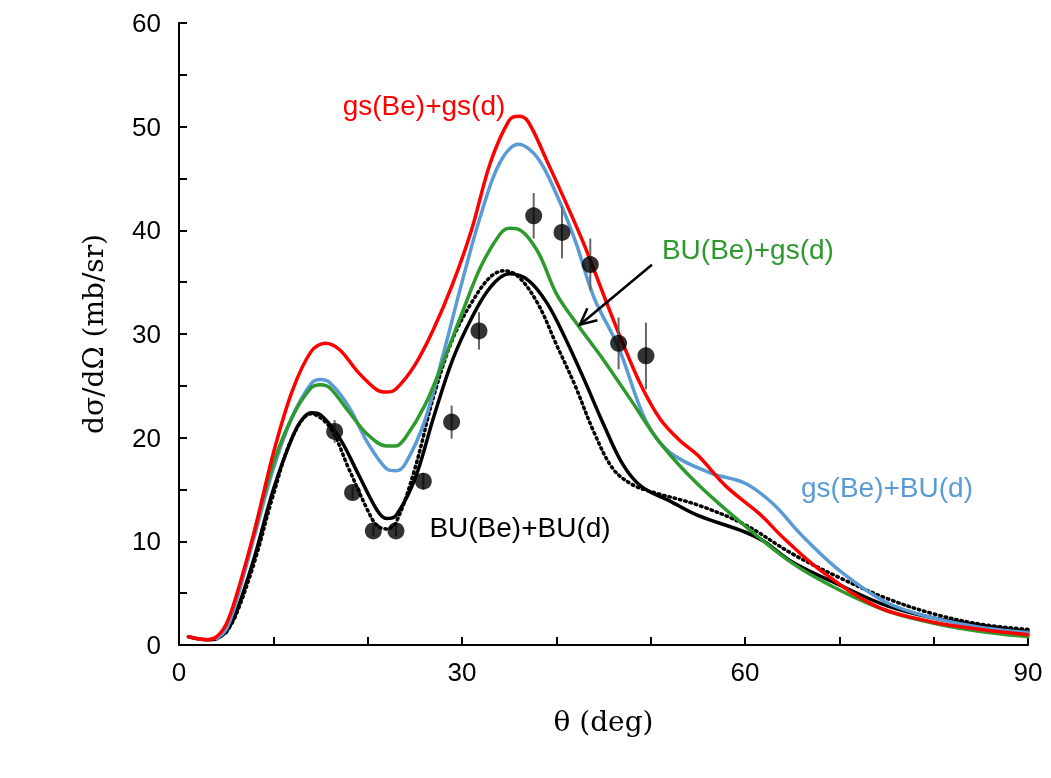 The height and width of the screenshot is (778, 1051). Describe the element at coordinates (146, 541) in the screenshot. I see `y-tick-label: 10` at that location.